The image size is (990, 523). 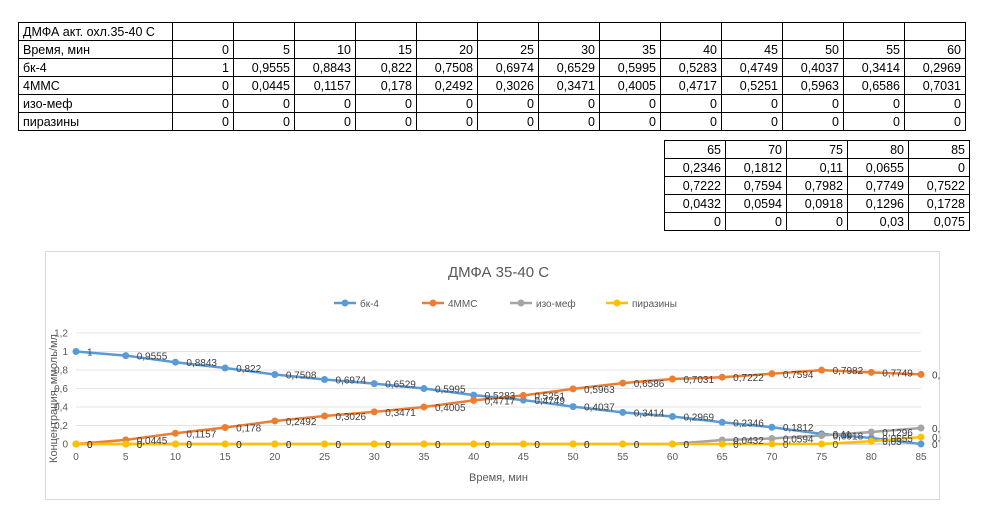 I want to click on table-cell: 0,2346, so click(x=695, y=167).